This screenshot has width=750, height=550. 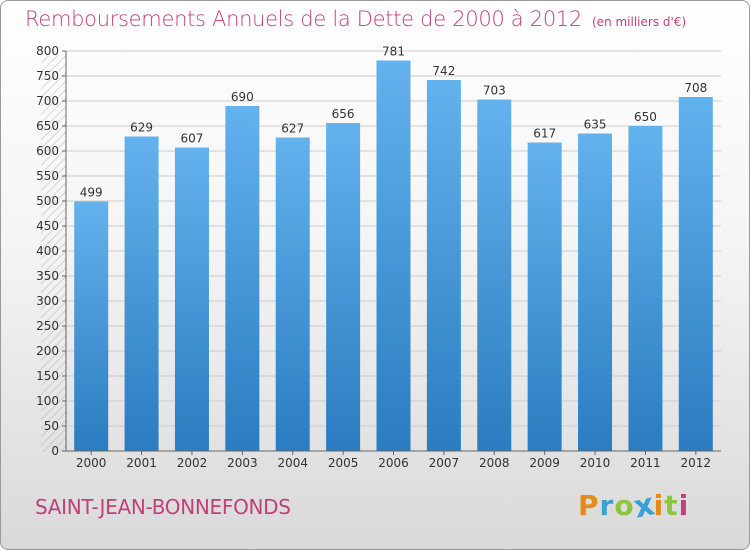 I want to click on y-tick-label: 600, so click(x=47, y=151).